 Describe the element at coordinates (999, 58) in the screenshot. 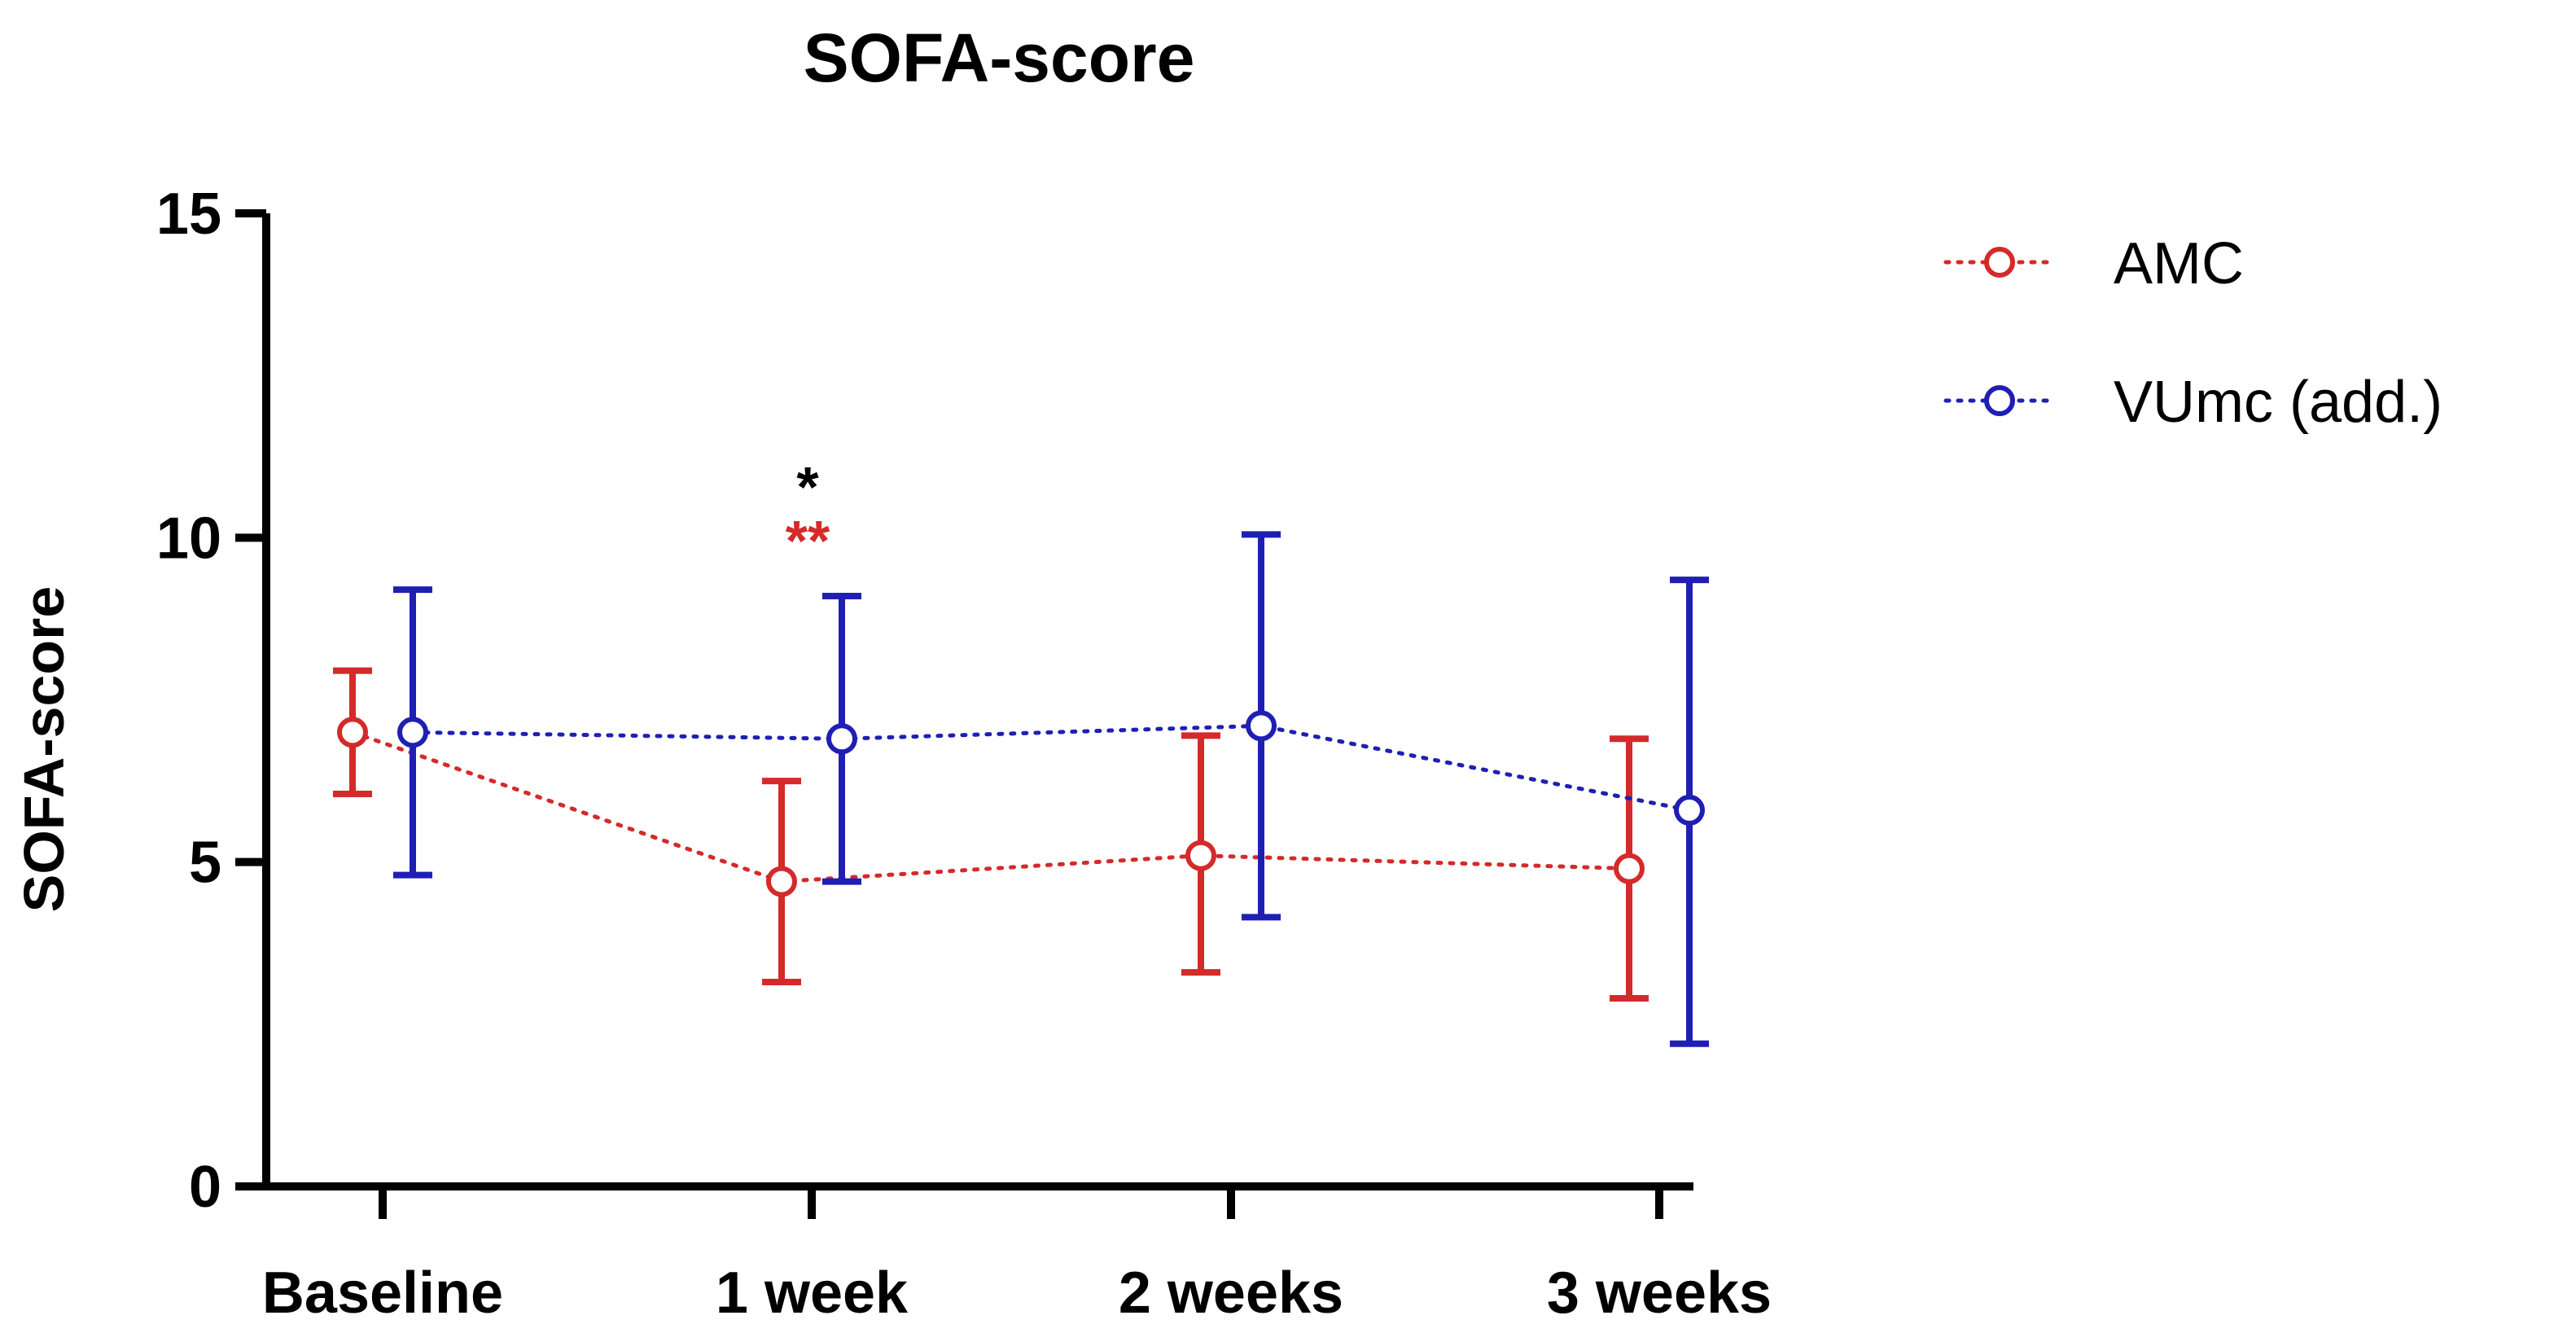

I see `chart-title: SOFA-score` at that location.